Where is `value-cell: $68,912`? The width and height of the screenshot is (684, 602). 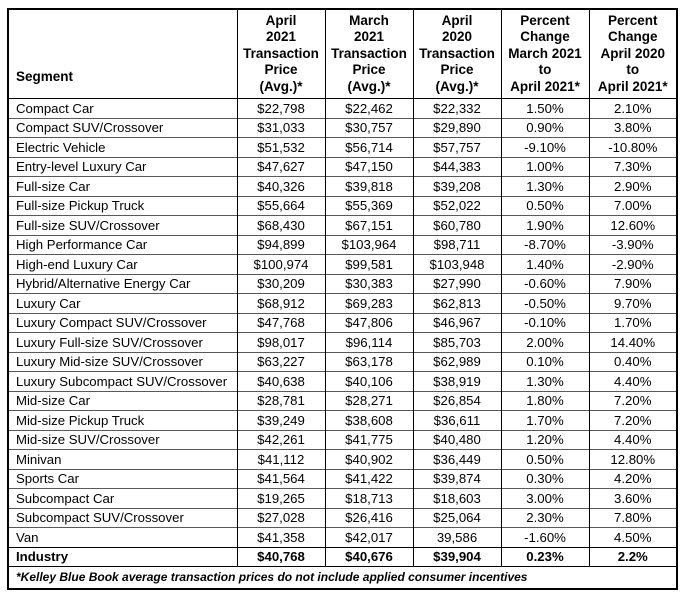
value-cell: $68,912 is located at coordinates (280, 303).